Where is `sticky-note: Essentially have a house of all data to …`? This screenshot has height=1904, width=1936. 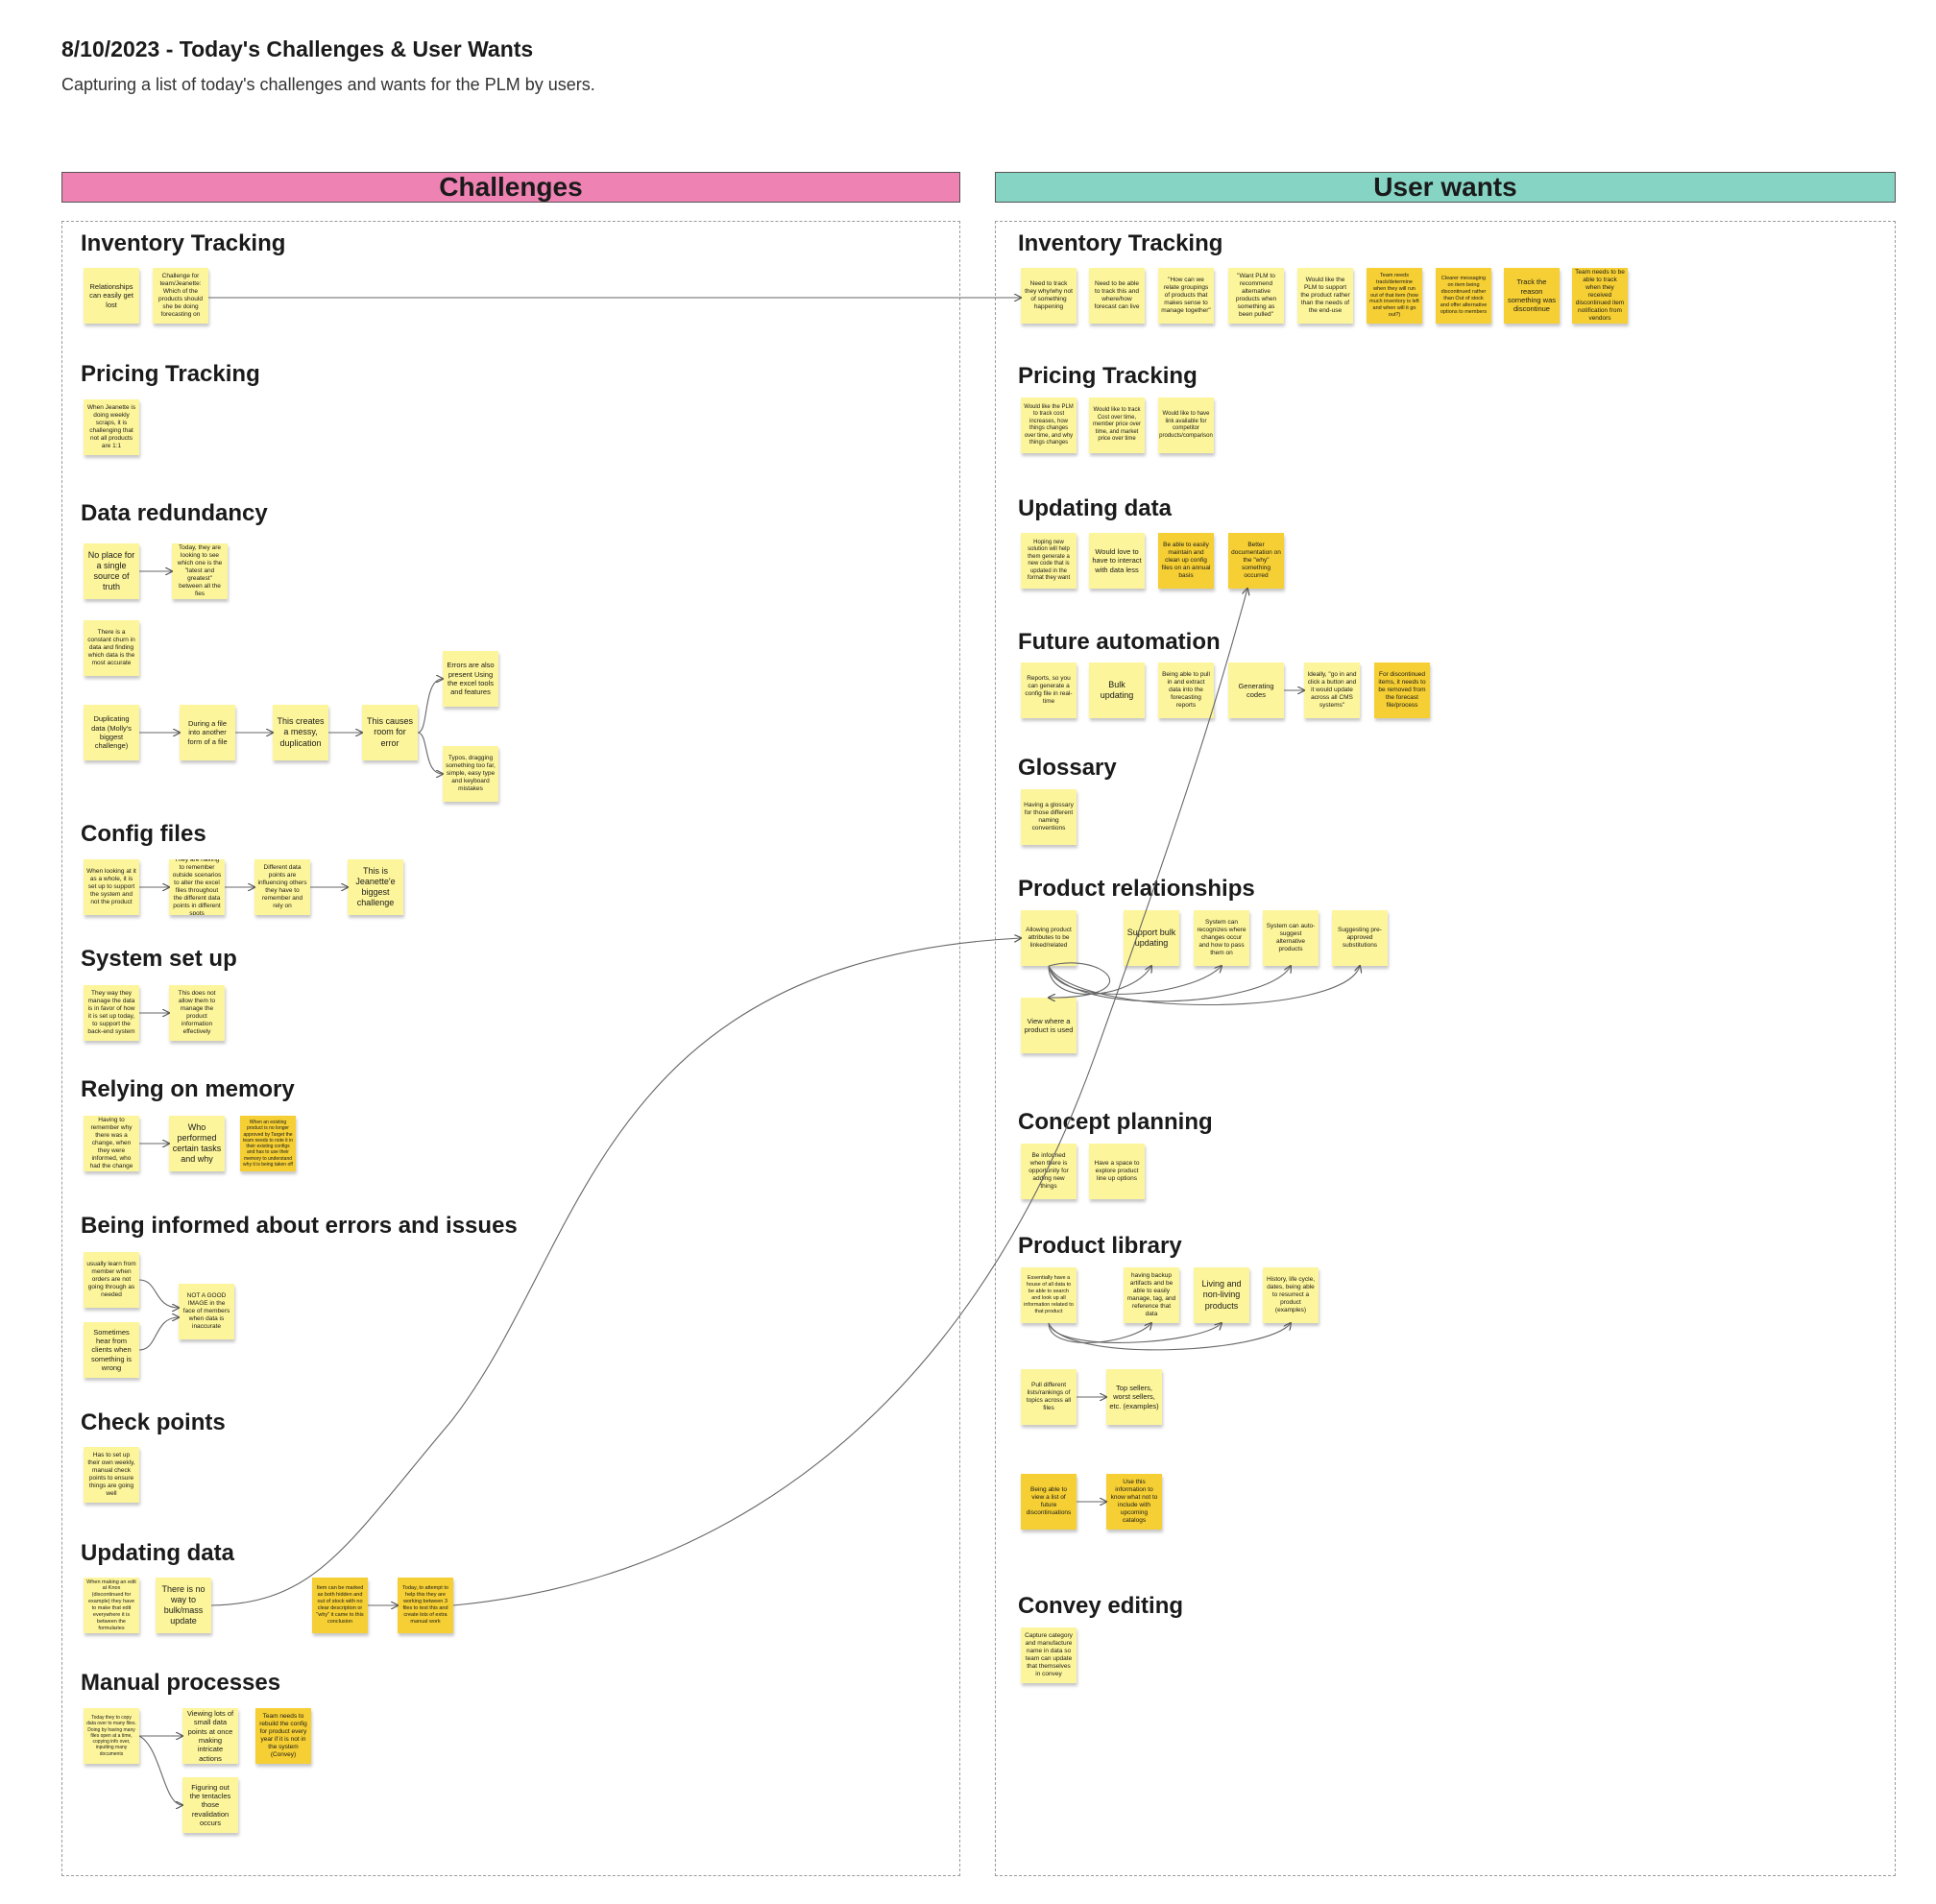
sticky-note: Essentially have a house of all data to … is located at coordinates (1049, 1295).